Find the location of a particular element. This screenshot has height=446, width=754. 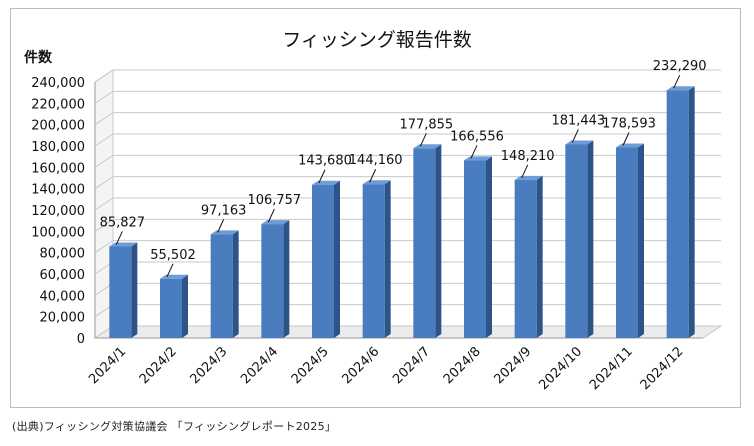

y-tick-label: 40,000 is located at coordinates (63, 296).